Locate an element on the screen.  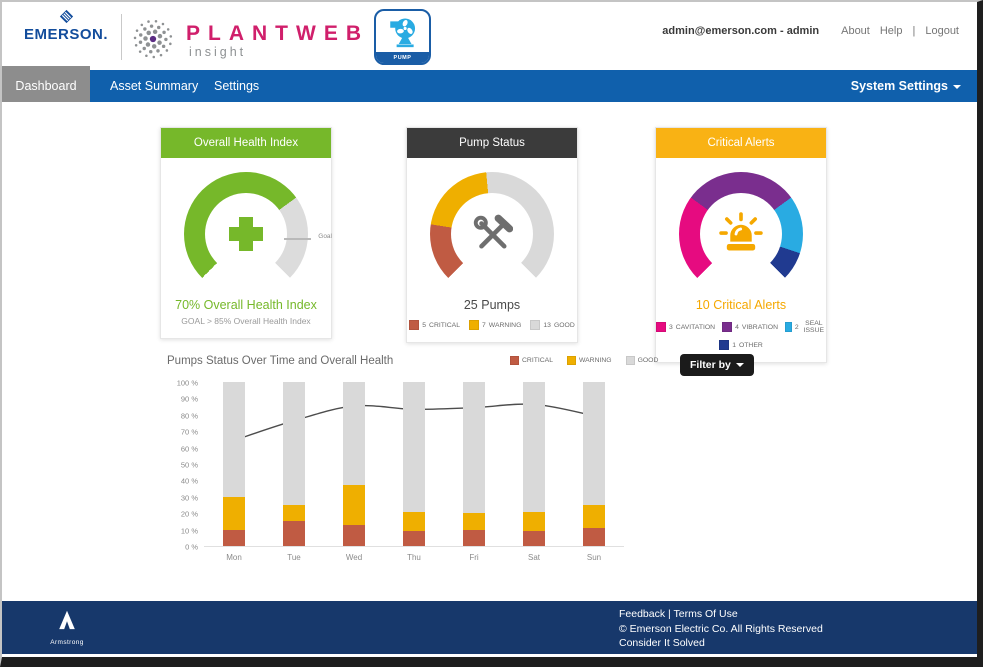
health-gauge is located at coordinates (246, 234).